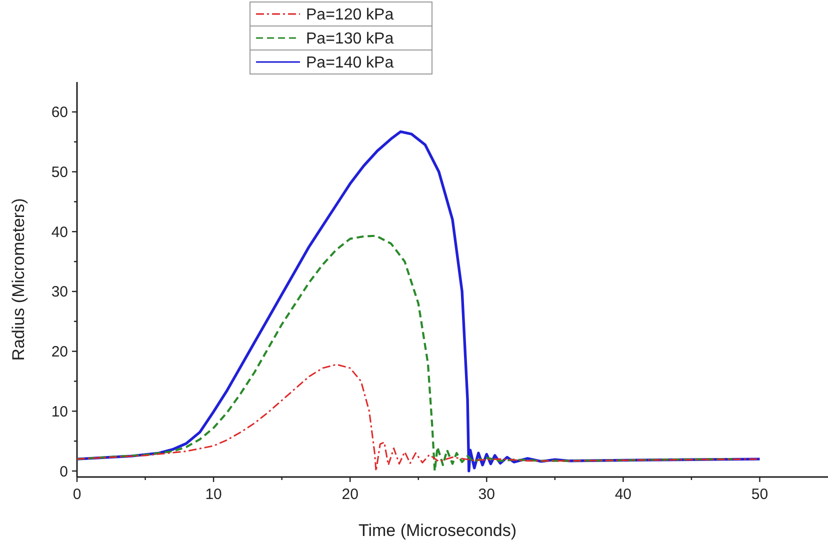  What do you see at coordinates (18, 279) in the screenshot?
I see `y-axis-title: Radius (Micrometers)` at bounding box center [18, 279].